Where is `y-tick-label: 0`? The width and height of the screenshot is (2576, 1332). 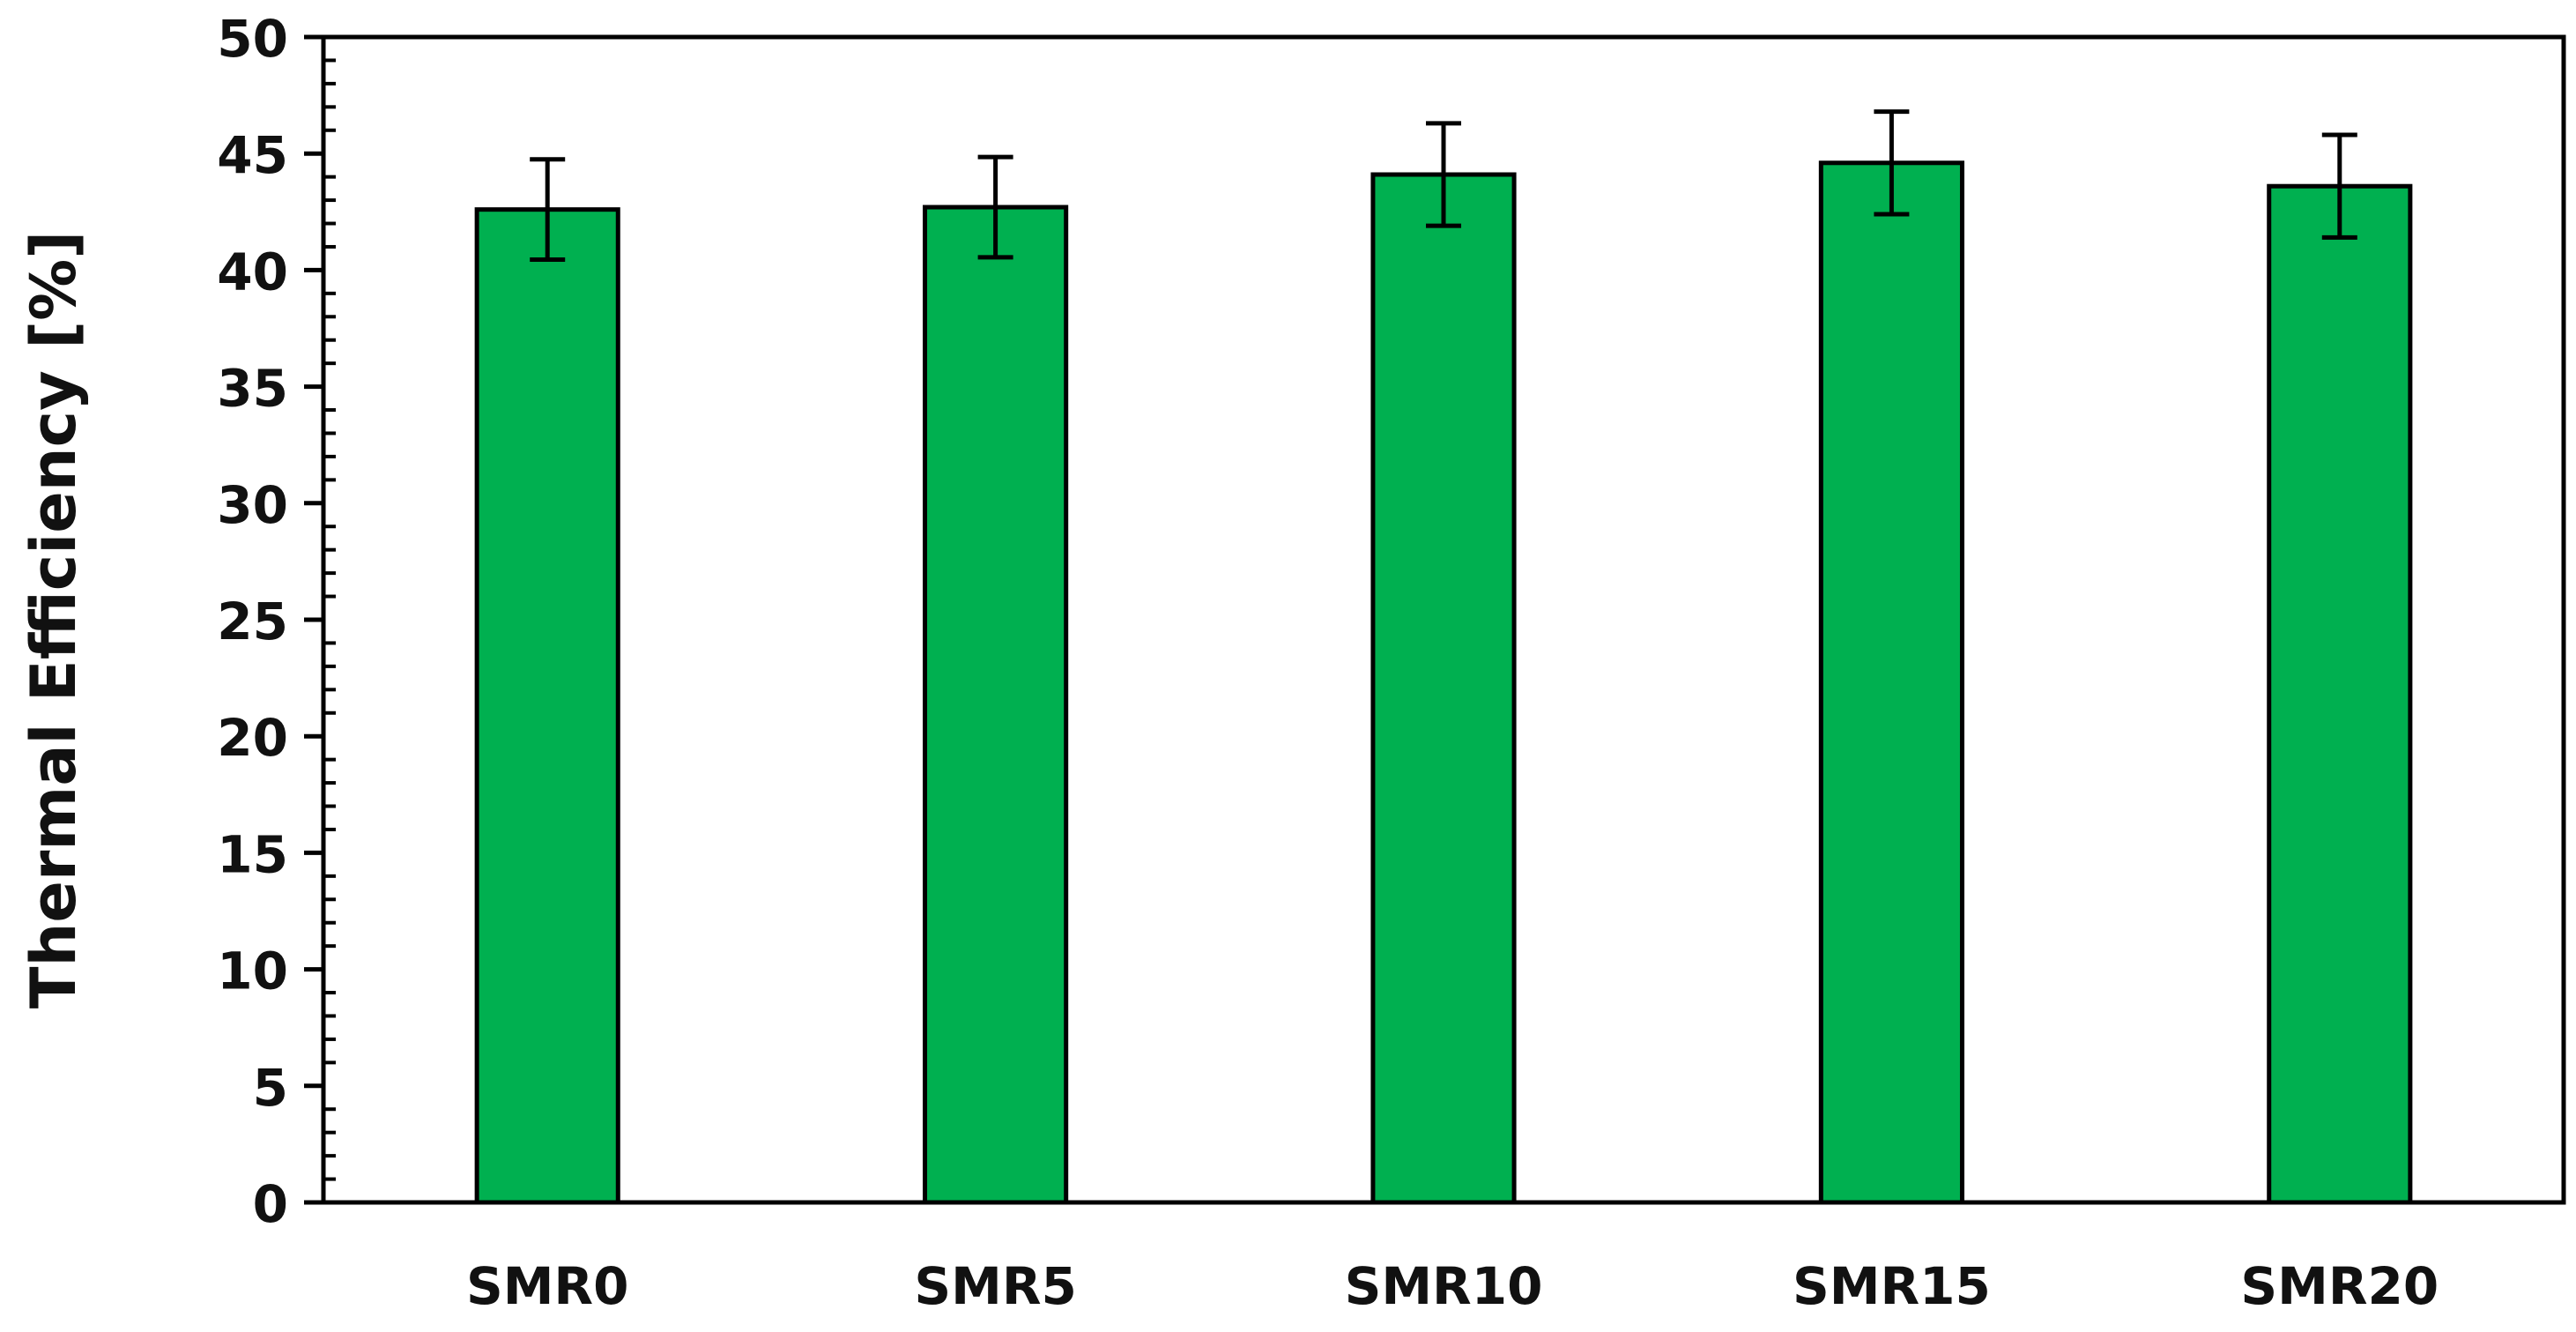
y-tick-label: 0 is located at coordinates (270, 1204).